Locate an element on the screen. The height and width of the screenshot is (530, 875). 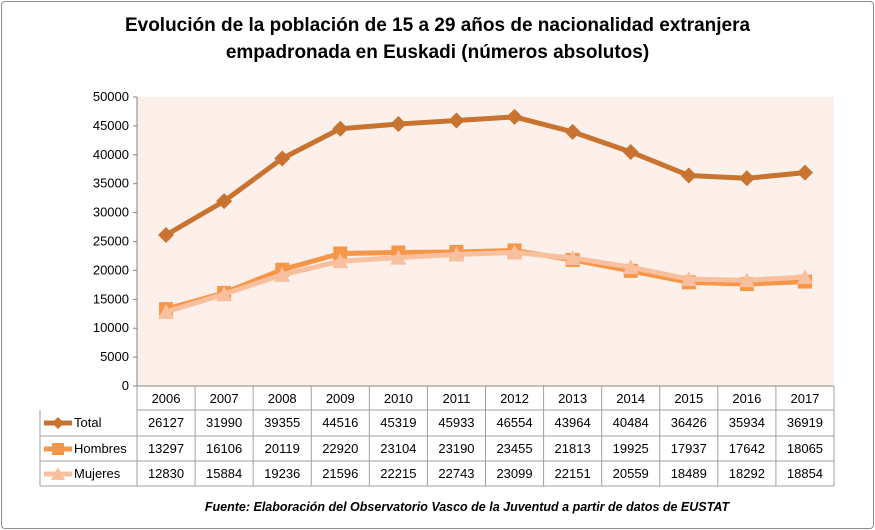
table-cell: 12830 is located at coordinates (166, 473).